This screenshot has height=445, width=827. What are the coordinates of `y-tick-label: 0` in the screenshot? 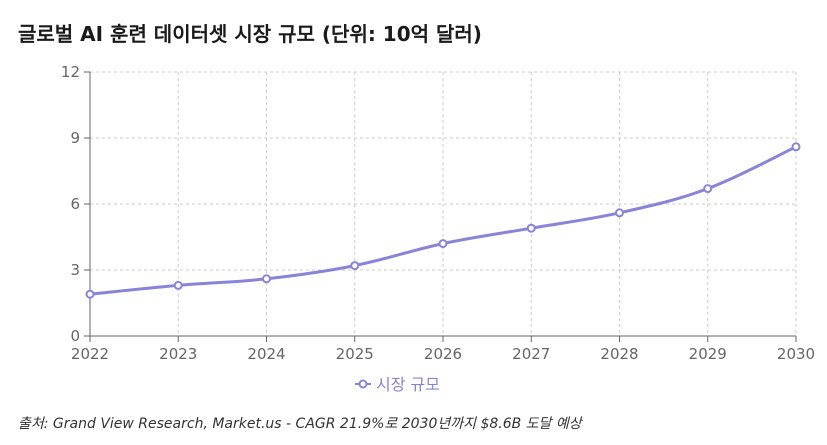 It's located at (75, 336).